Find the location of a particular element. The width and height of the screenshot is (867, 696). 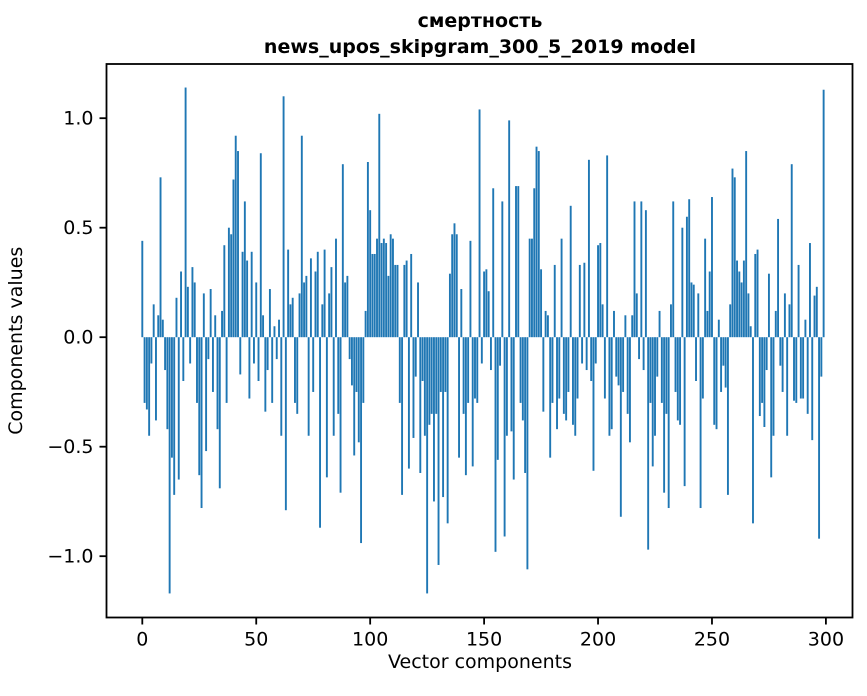

x-tick-label: 250 is located at coordinates (712, 640).